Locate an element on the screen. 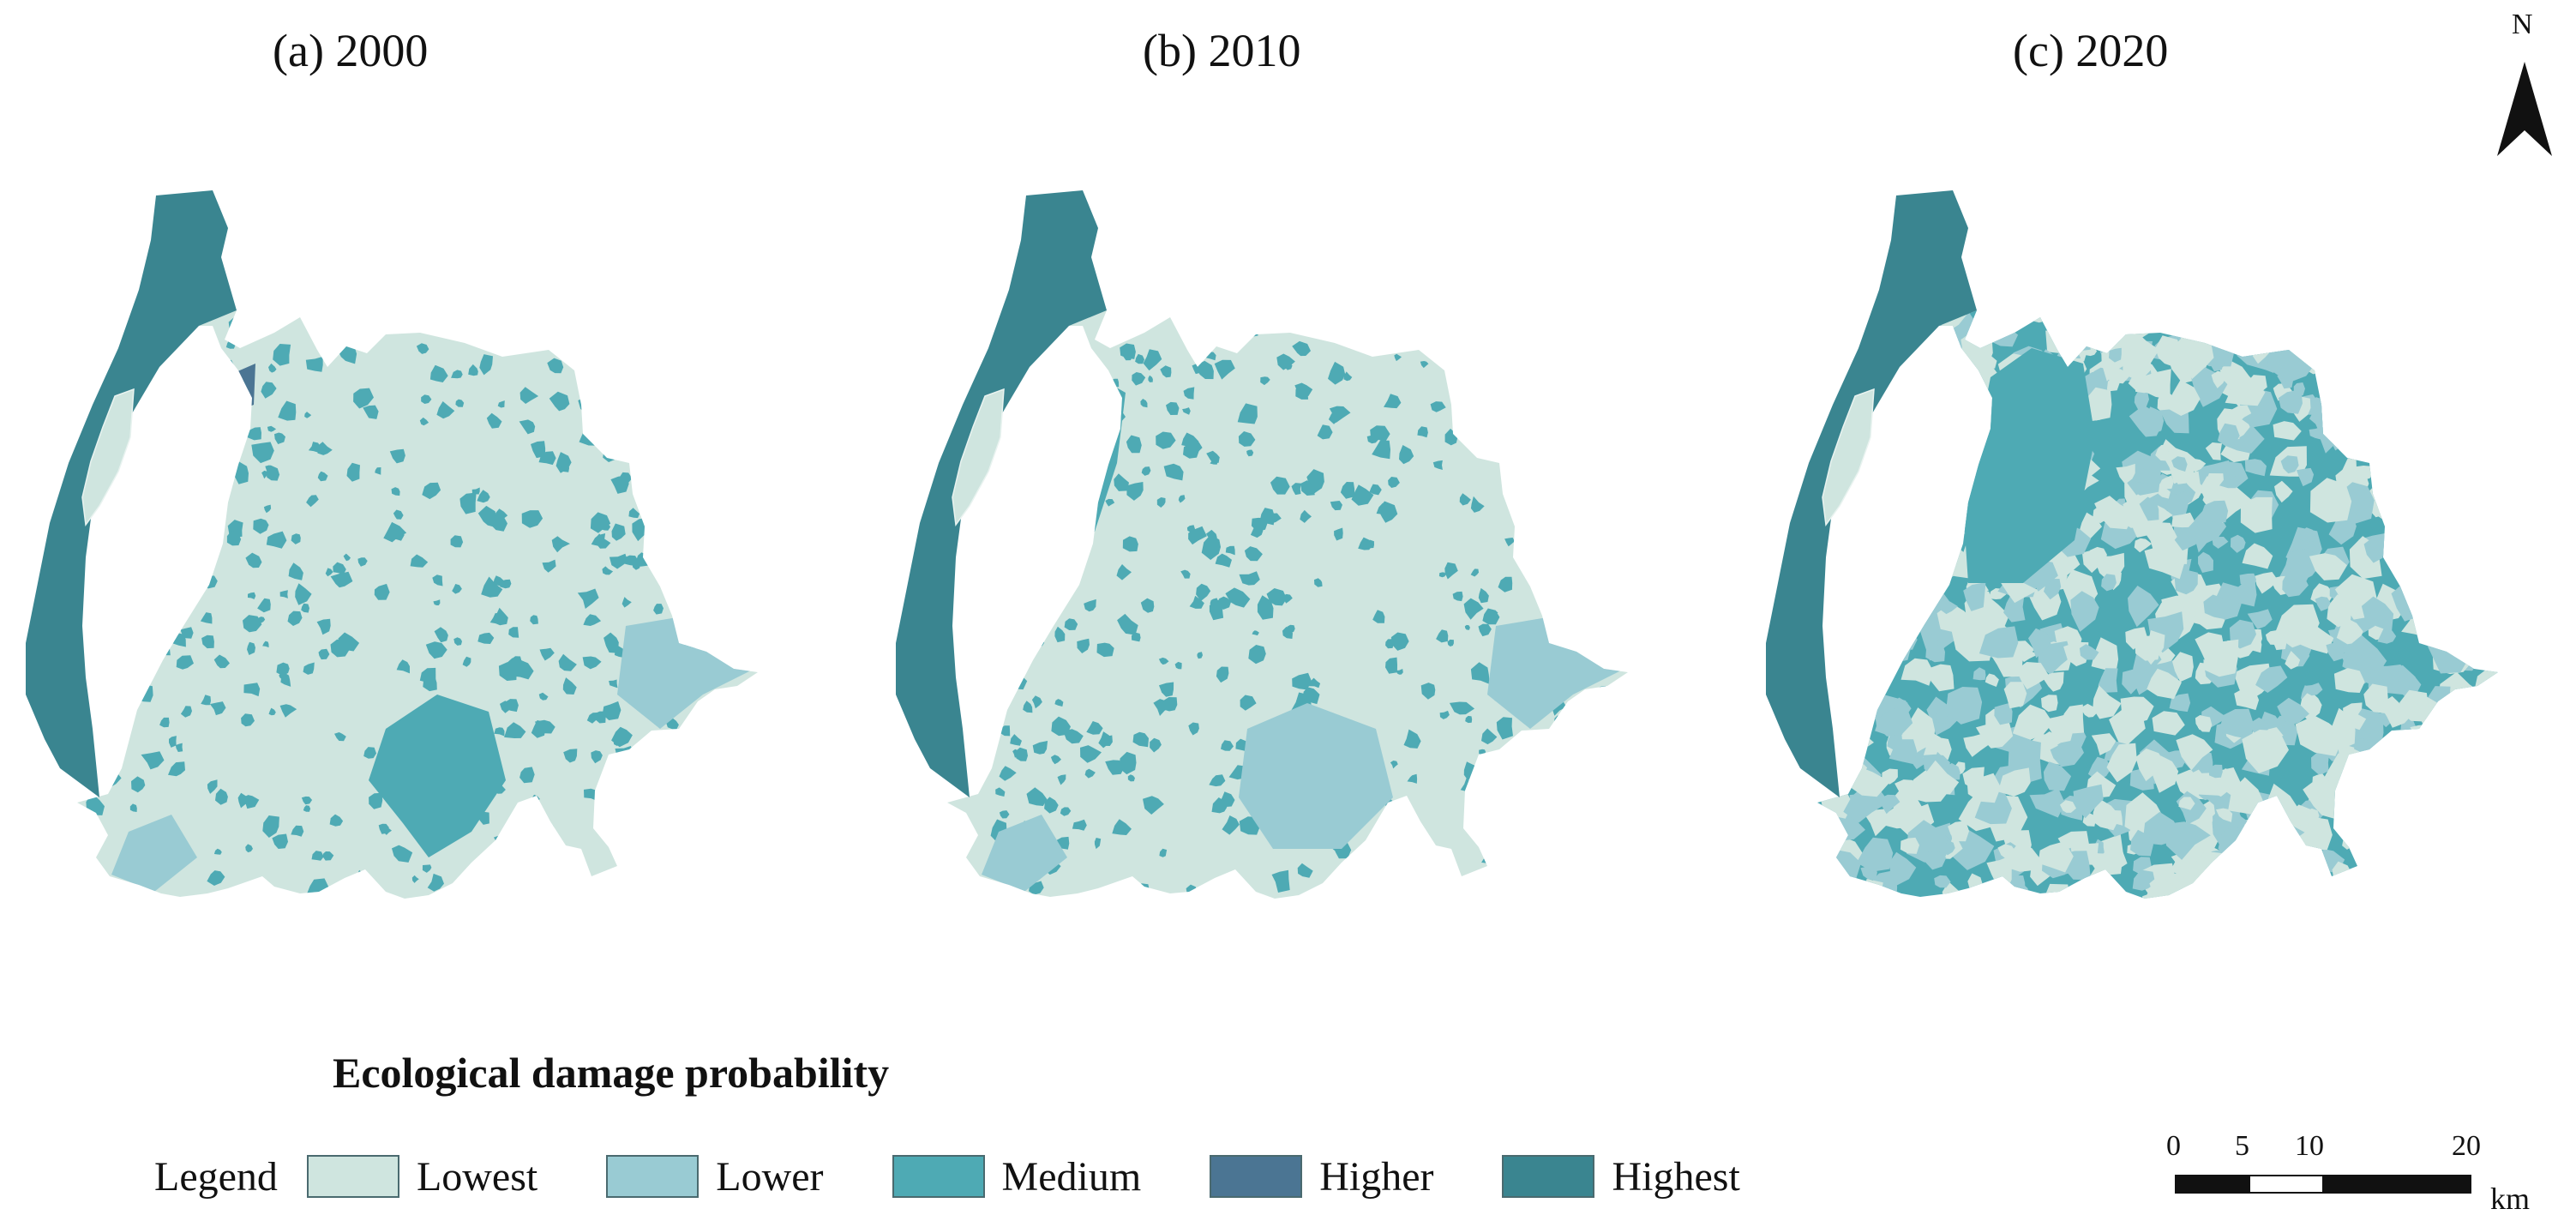 The image size is (2576, 1227). panel-title-2000: (a) 2000 is located at coordinates (351, 50).